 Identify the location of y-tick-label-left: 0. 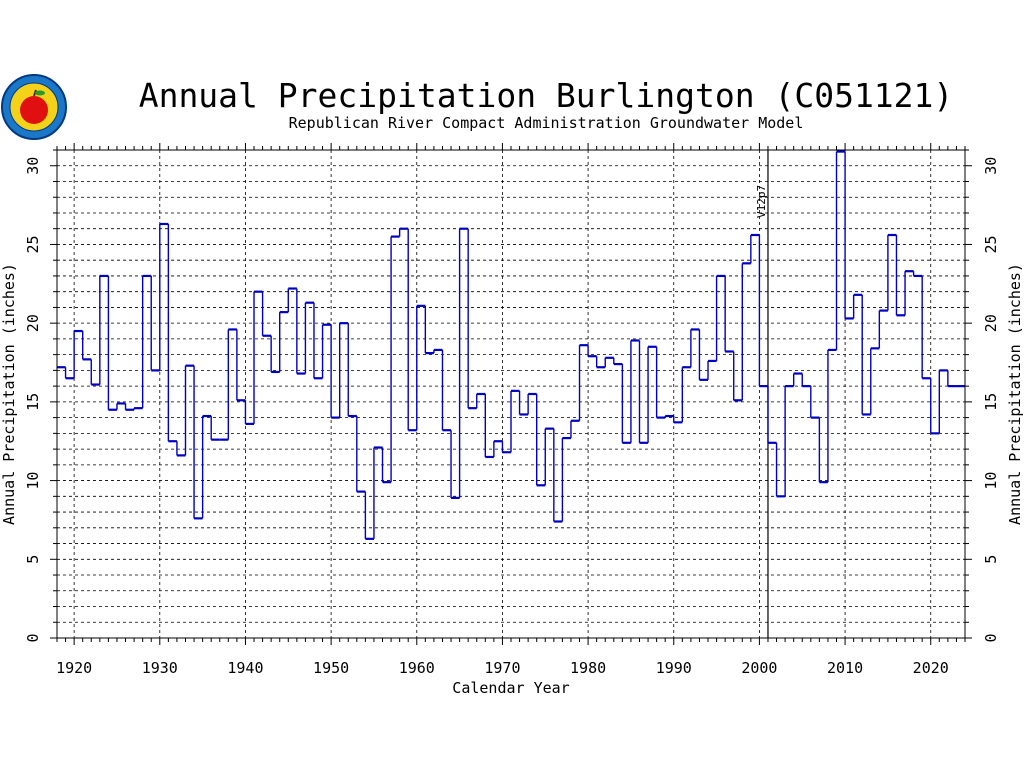
(33, 637).